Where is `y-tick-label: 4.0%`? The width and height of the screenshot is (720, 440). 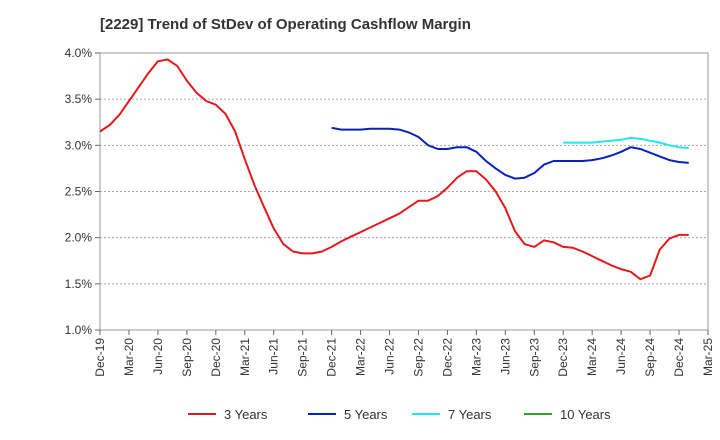 y-tick-label: 4.0% is located at coordinates (79, 53).